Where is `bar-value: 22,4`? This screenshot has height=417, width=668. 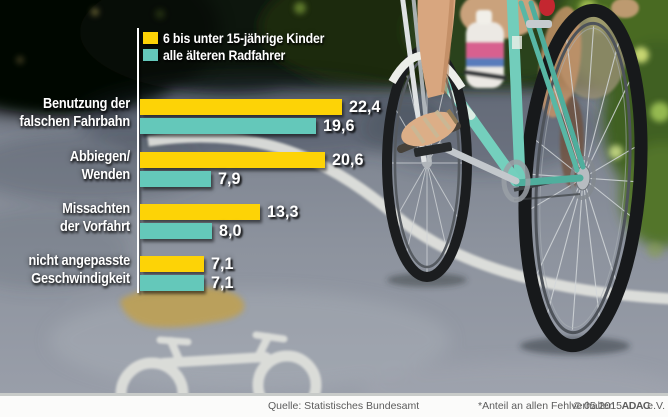
bar-value: 22,4 is located at coordinates (364, 106).